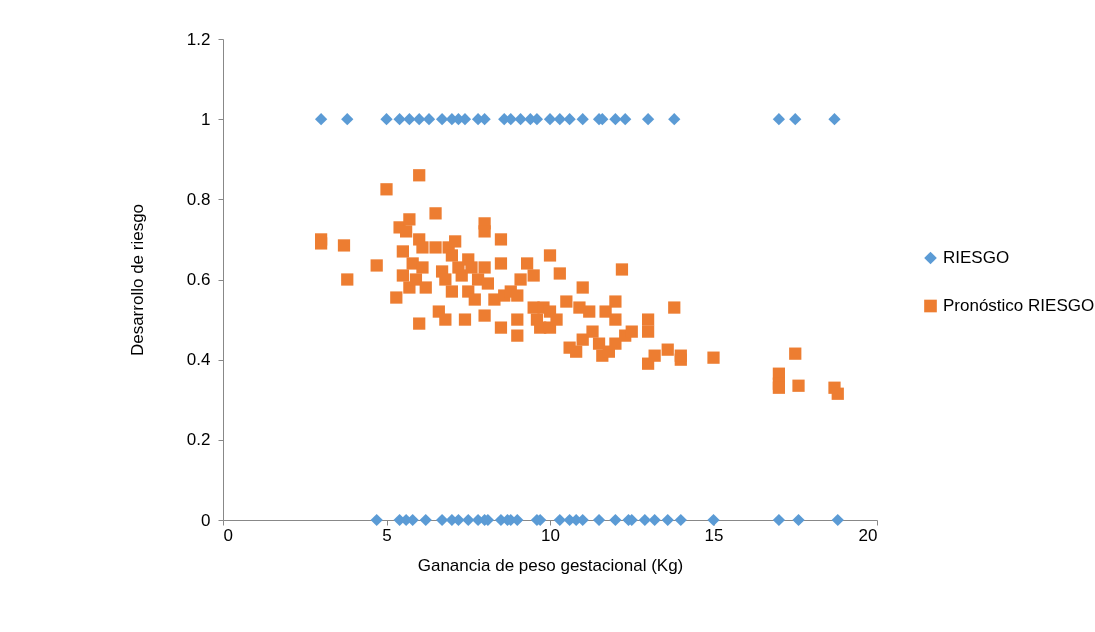 Image resolution: width=1095 pixels, height=632 pixels. Describe the element at coordinates (206, 520) in the screenshot. I see `y-tick-label: 0` at that location.